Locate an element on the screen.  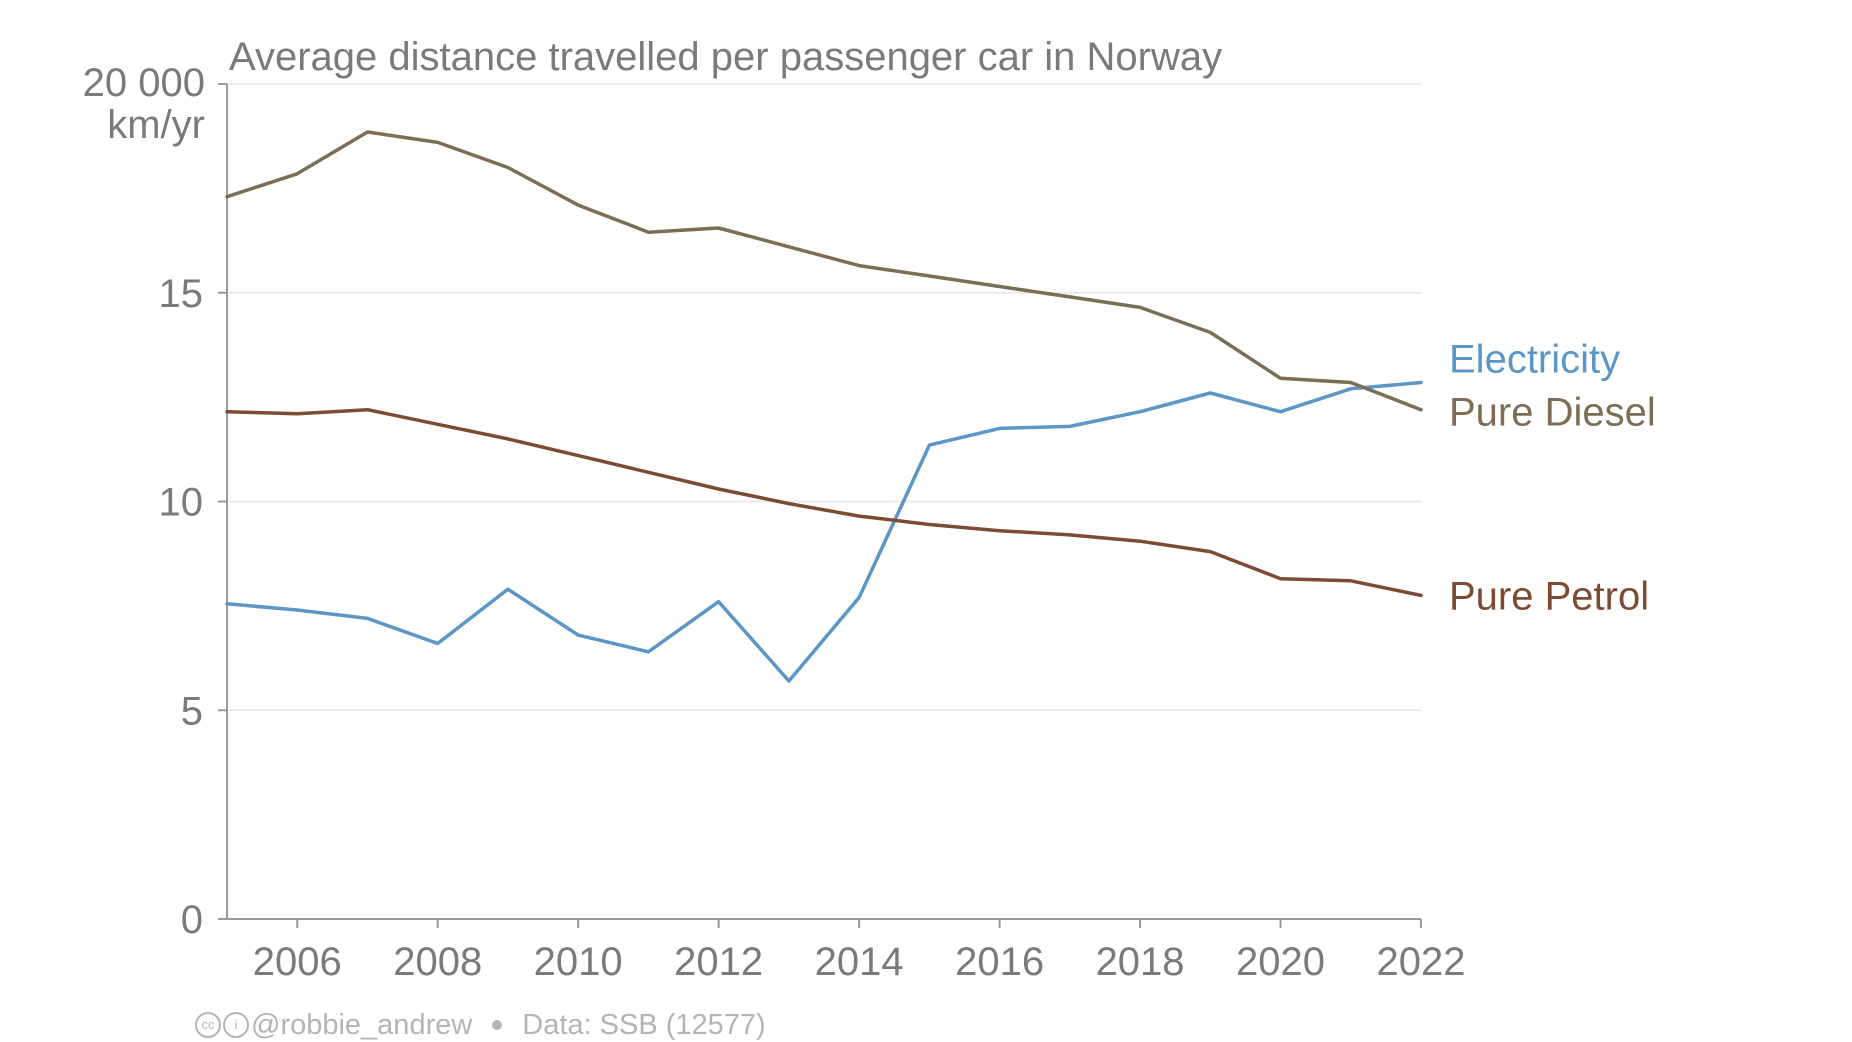
series-labels: Electricity Pure Diesel Pure Petrol is located at coordinates (1552, 478).